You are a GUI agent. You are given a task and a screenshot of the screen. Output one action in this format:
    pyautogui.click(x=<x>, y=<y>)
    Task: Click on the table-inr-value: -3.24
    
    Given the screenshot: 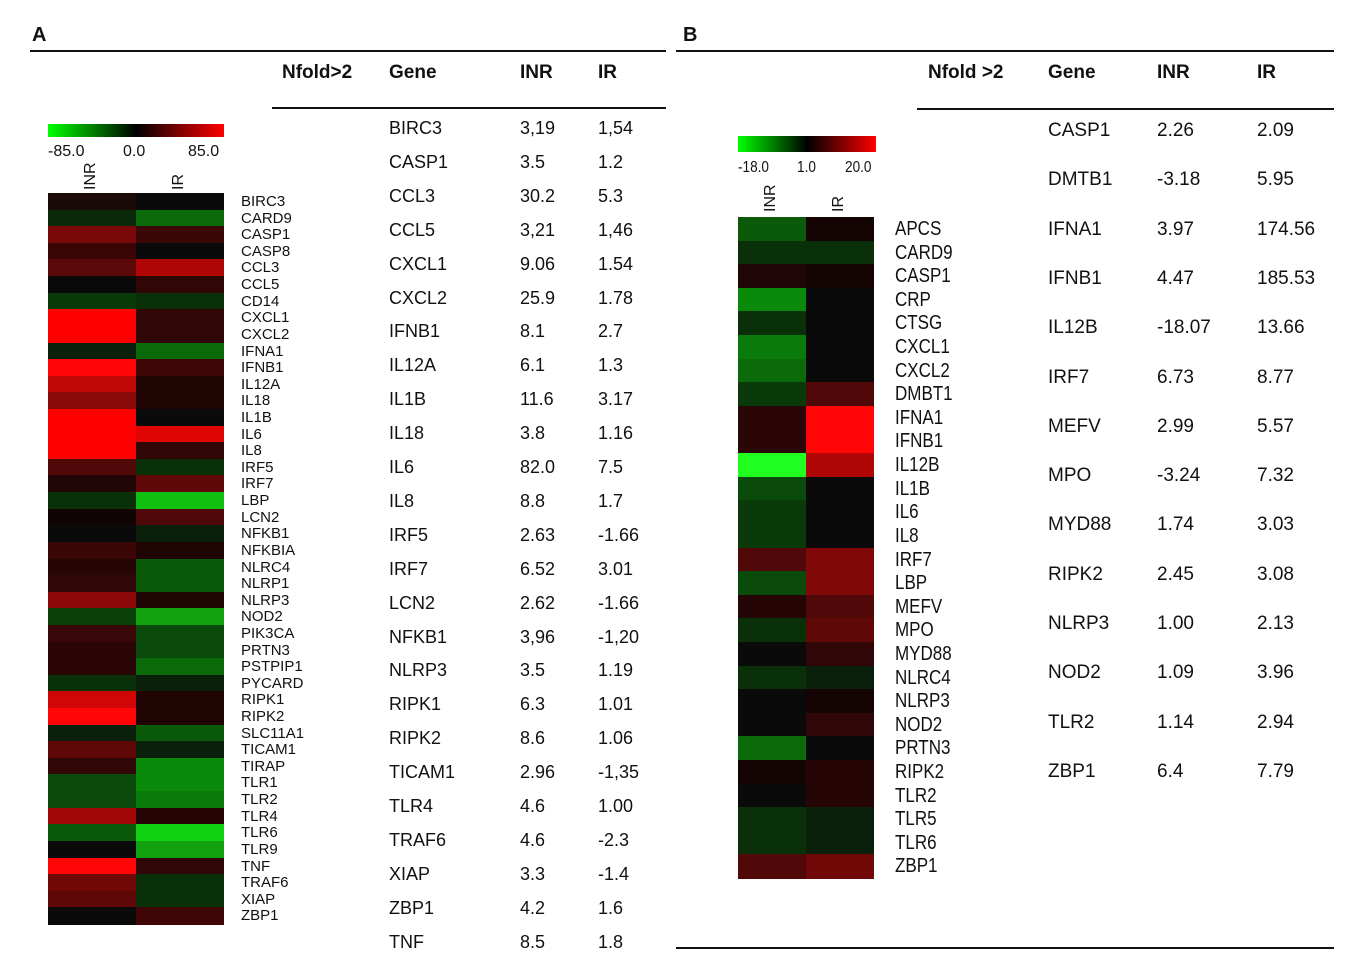 What is the action you would take?
    pyautogui.click(x=1179, y=476)
    